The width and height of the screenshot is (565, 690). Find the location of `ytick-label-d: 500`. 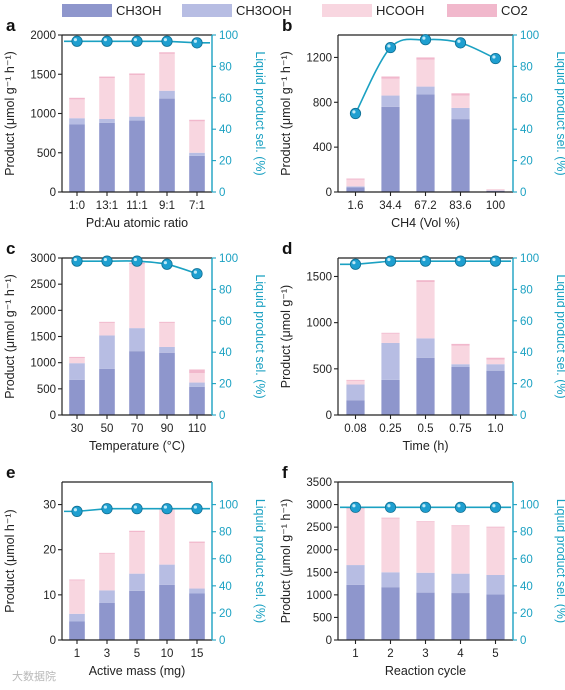

ytick-label-d: 500 is located at coordinates (322, 370).